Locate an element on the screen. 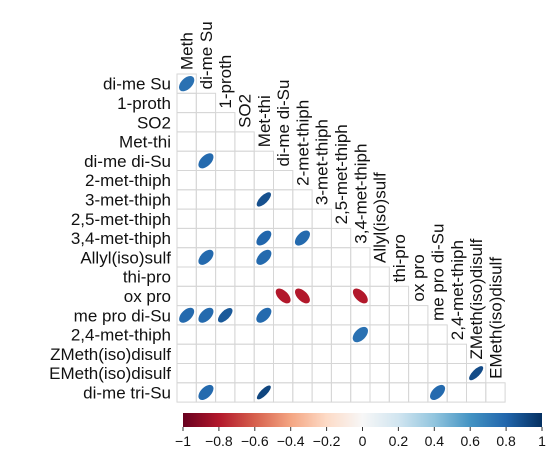 The image size is (550, 462). row-label: 1-proth is located at coordinates (144, 103).